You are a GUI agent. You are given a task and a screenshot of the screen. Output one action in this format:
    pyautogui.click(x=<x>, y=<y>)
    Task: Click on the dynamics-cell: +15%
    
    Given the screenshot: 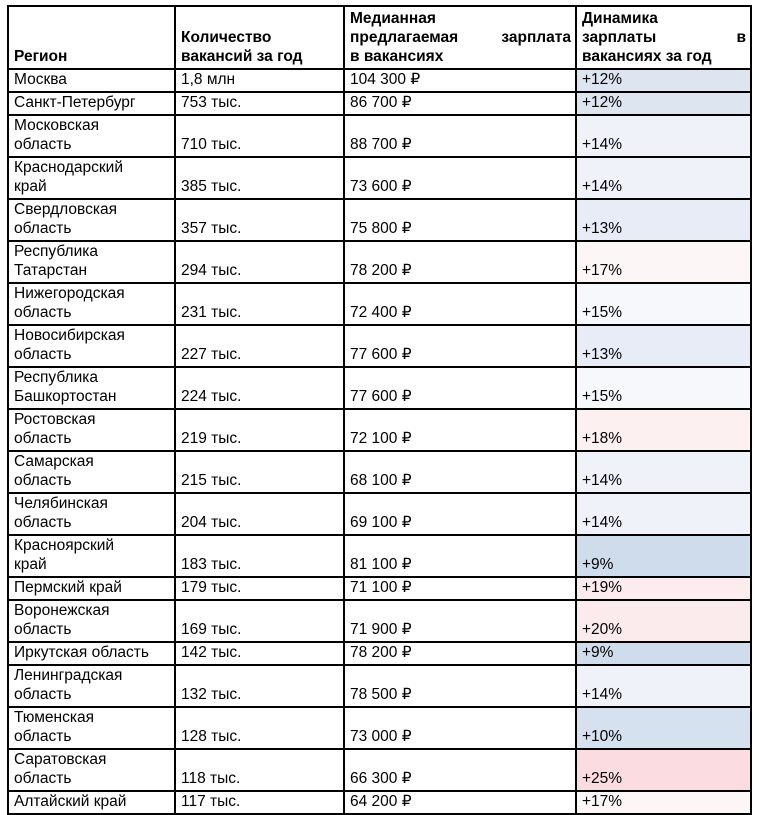 What is the action you would take?
    pyautogui.click(x=663, y=304)
    